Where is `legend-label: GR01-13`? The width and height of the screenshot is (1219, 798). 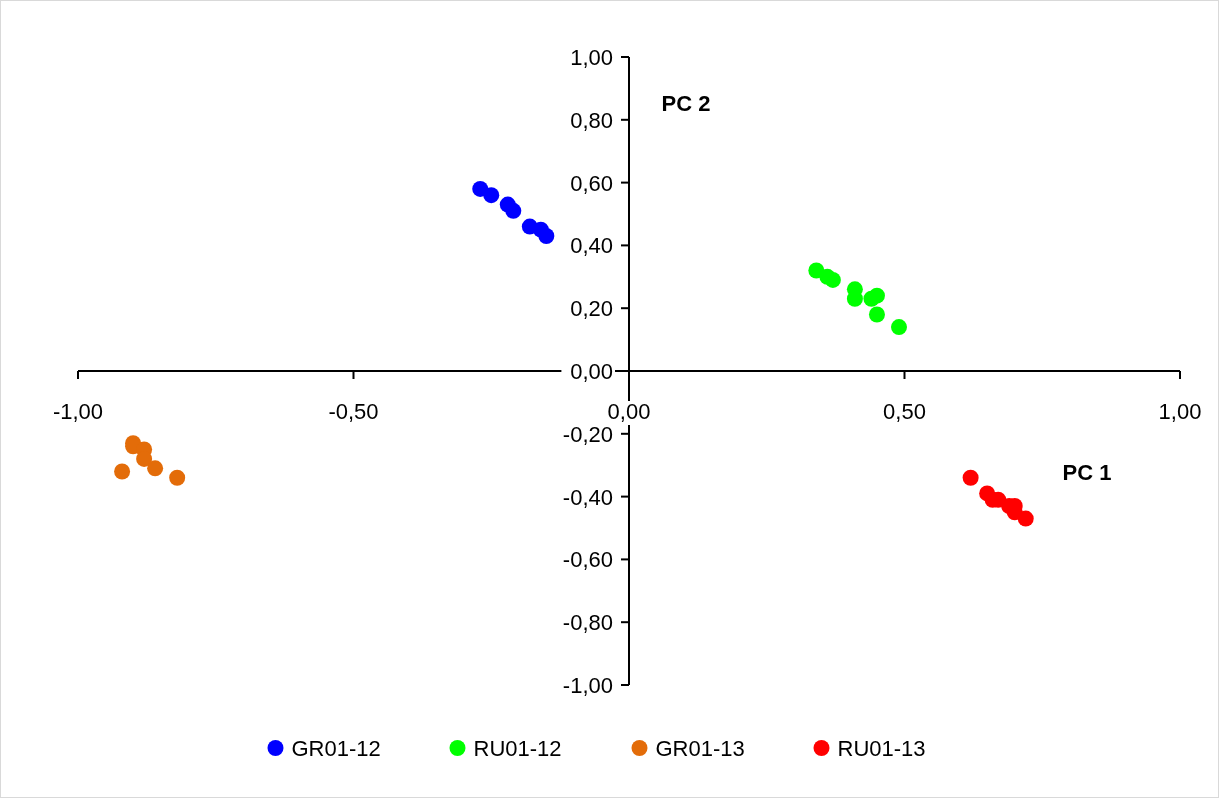
legend-label: GR01-13 is located at coordinates (700, 748).